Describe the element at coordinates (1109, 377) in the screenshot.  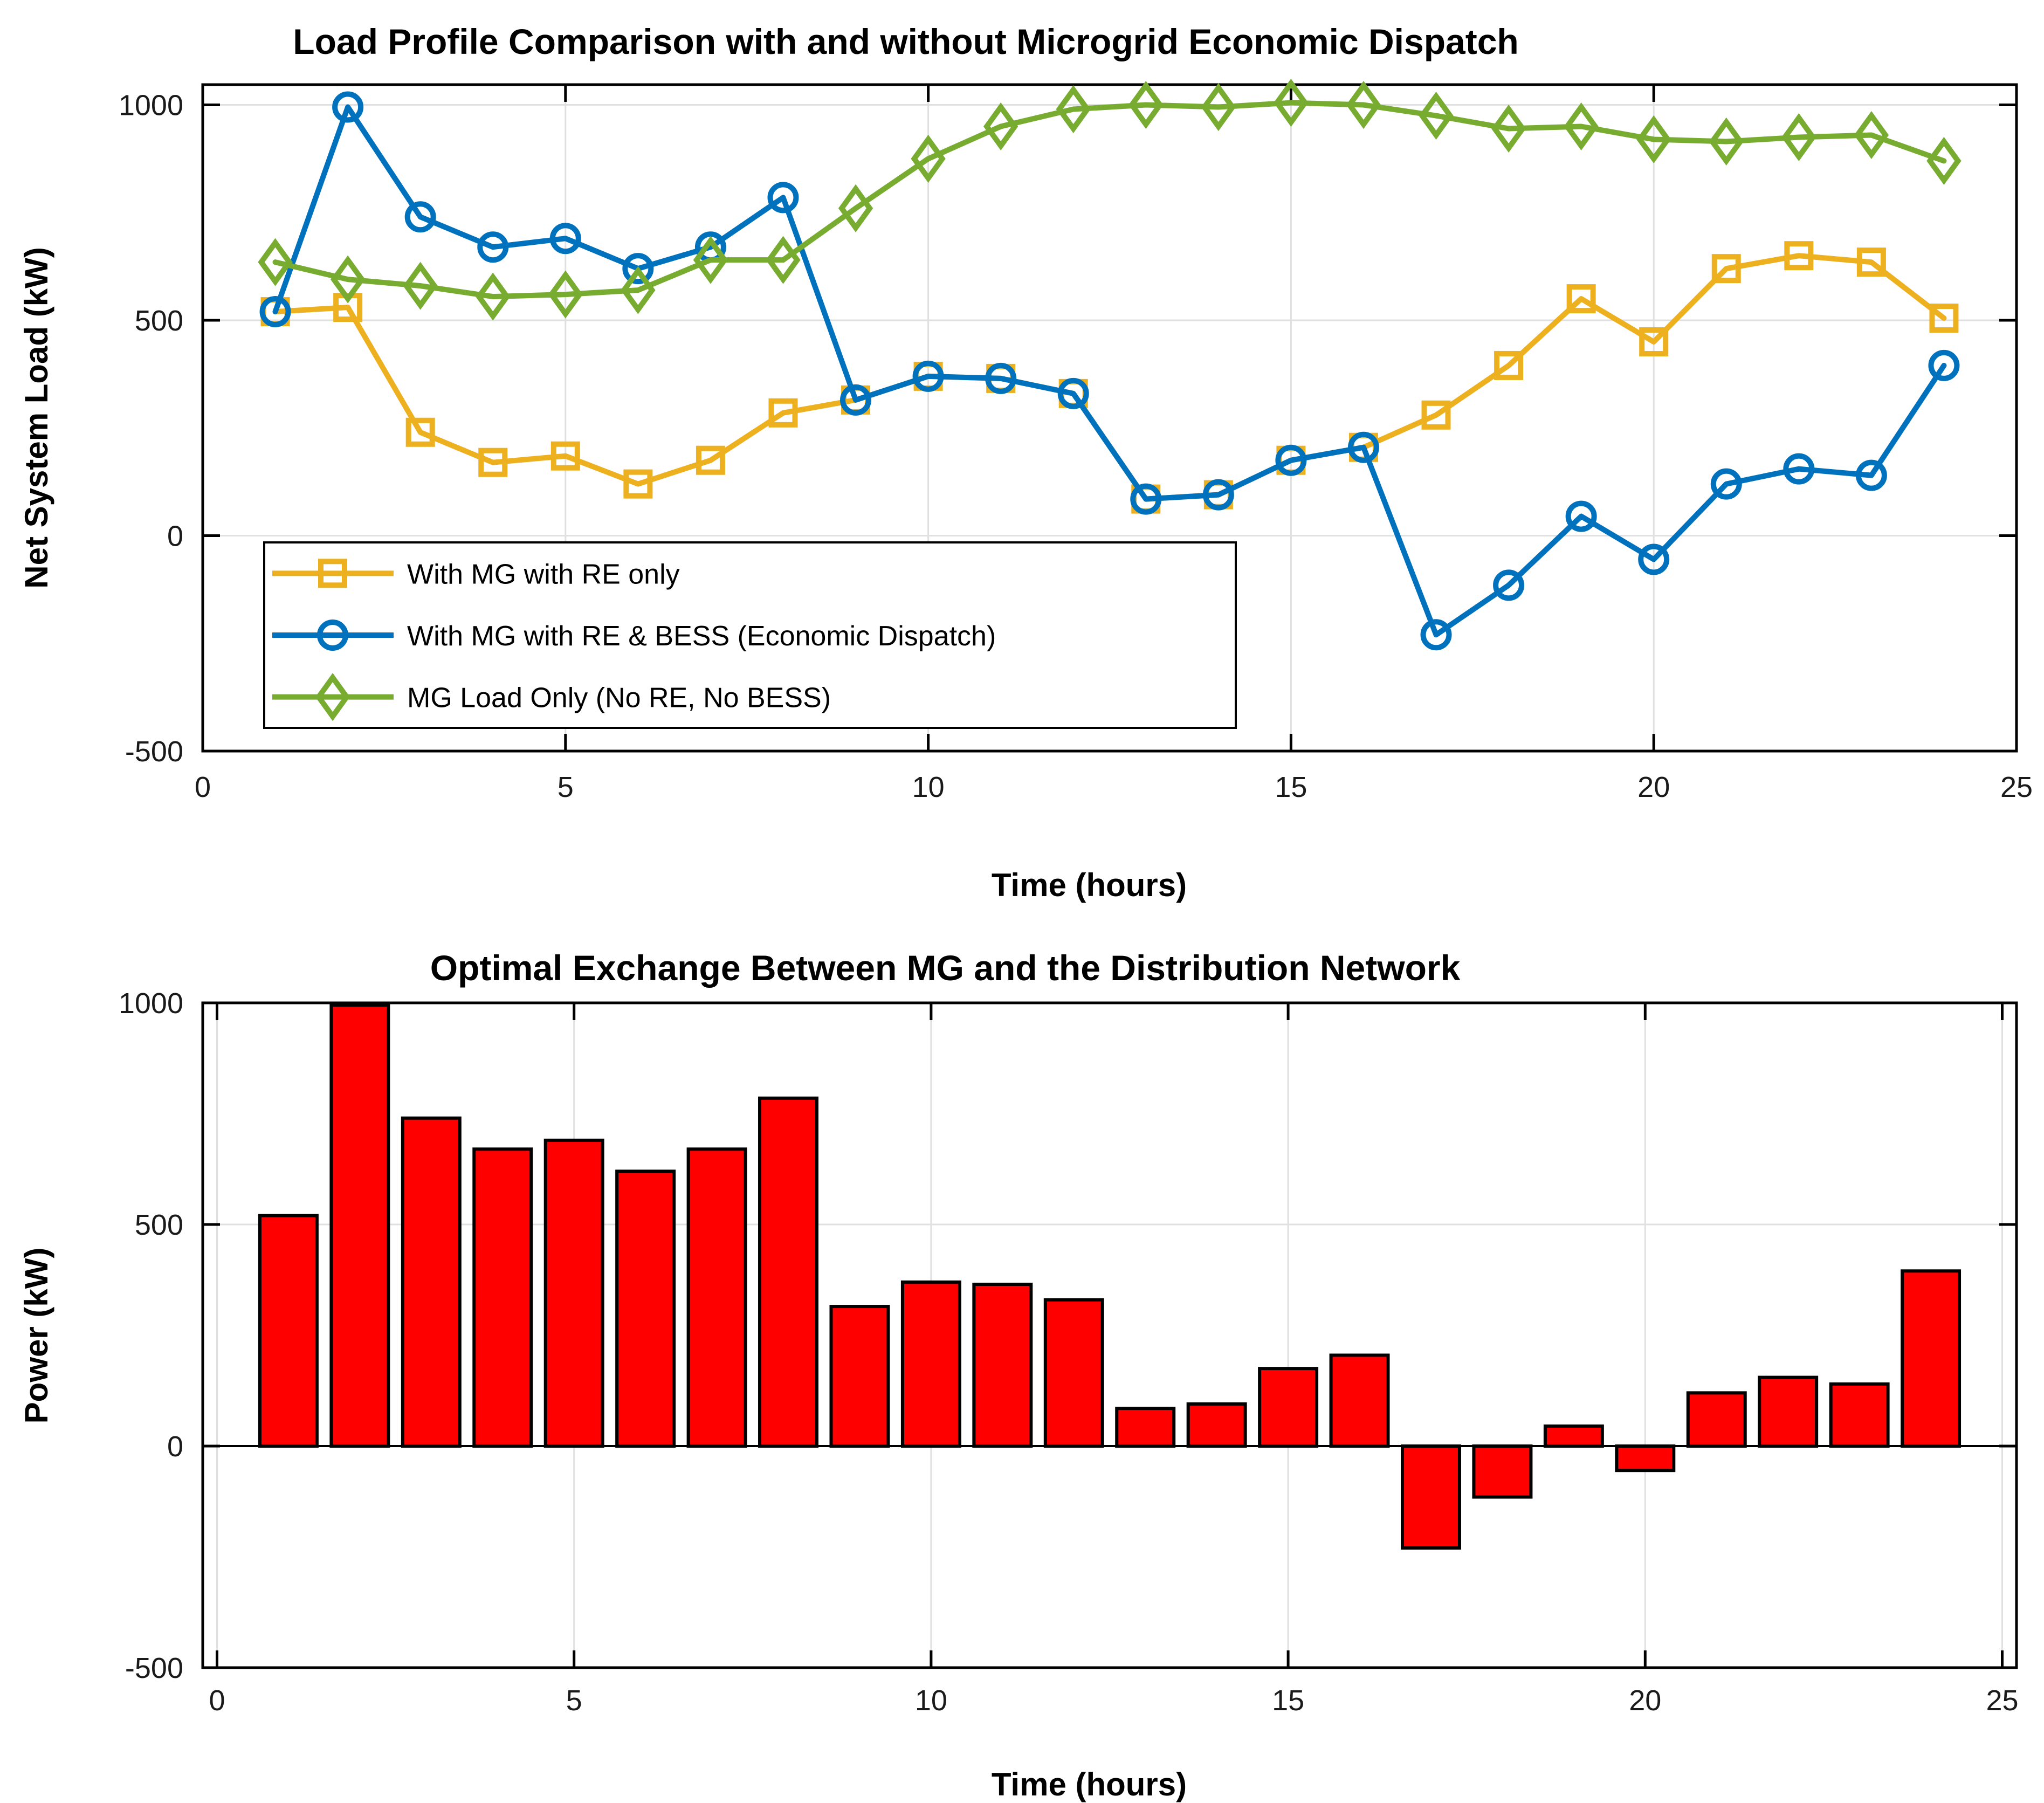
I see `series-line-with-mg-with-re-only` at that location.